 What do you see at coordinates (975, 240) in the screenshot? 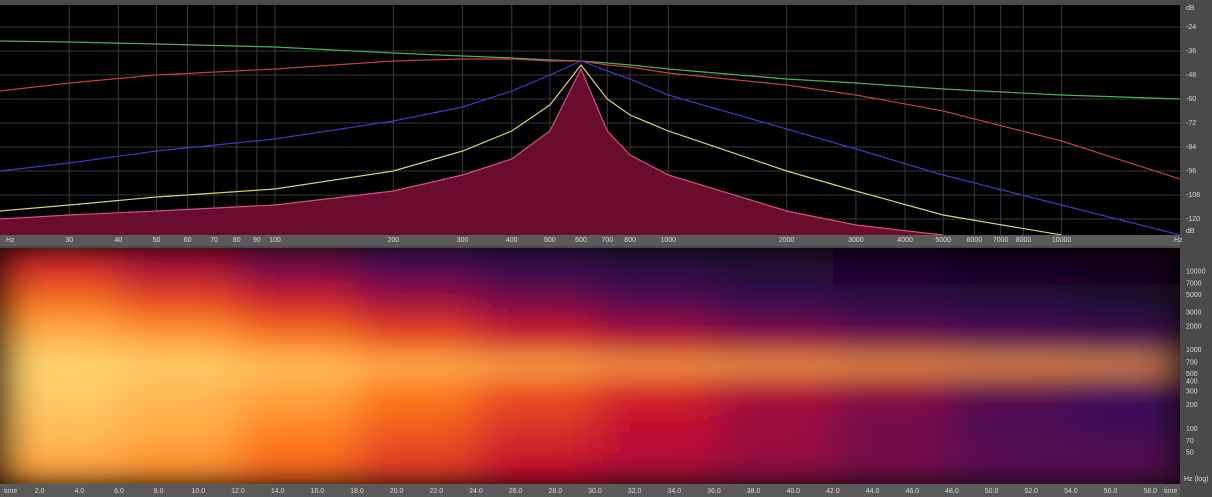
I see `x-tick-label: 6000` at bounding box center [975, 240].